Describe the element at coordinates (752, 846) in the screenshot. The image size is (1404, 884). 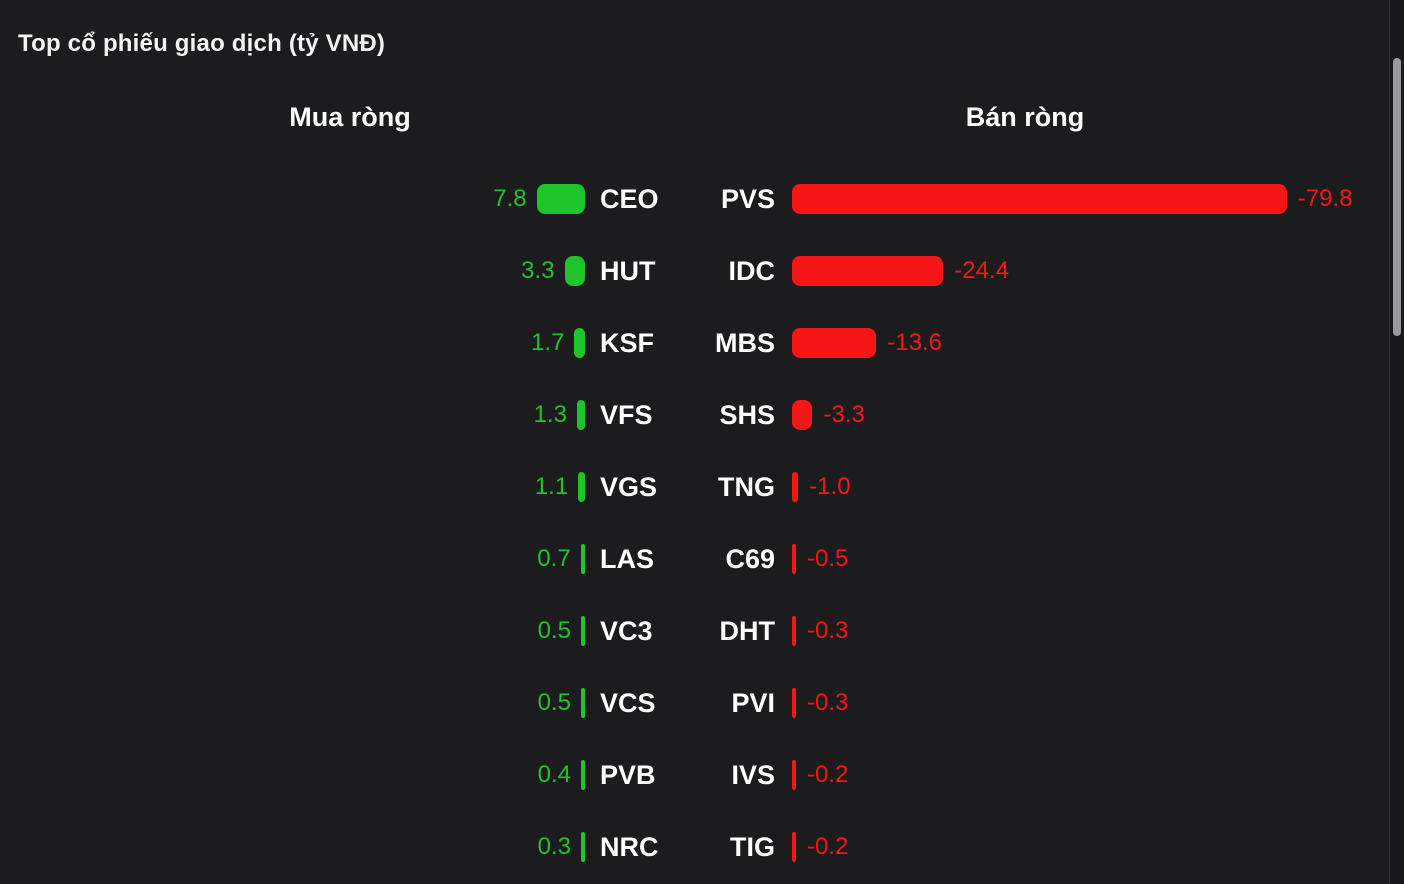
I see `sell-ticker-label: TIG` at that location.